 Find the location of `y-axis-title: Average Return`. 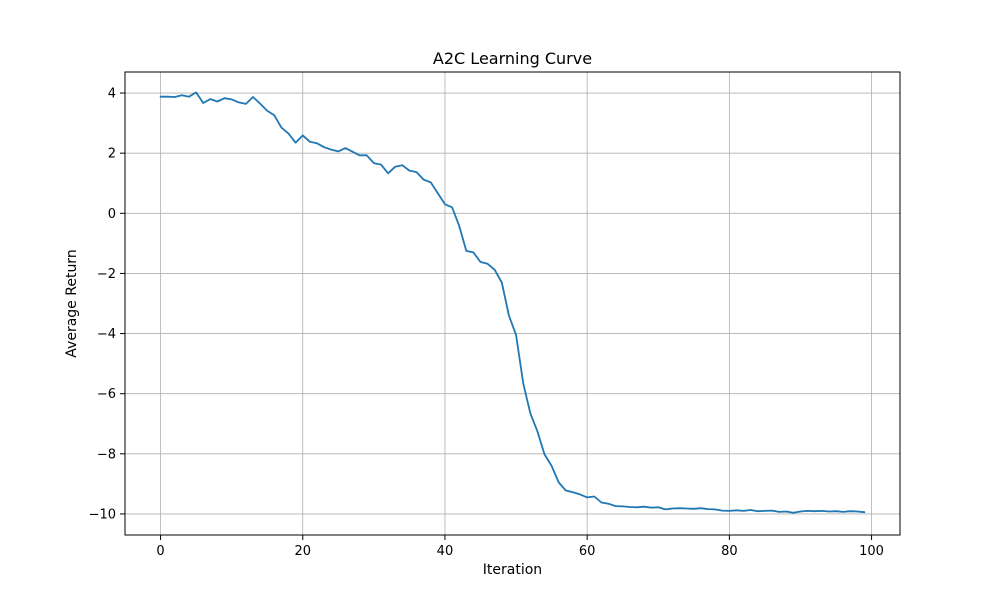

y-axis-title: Average Return is located at coordinates (72, 303).